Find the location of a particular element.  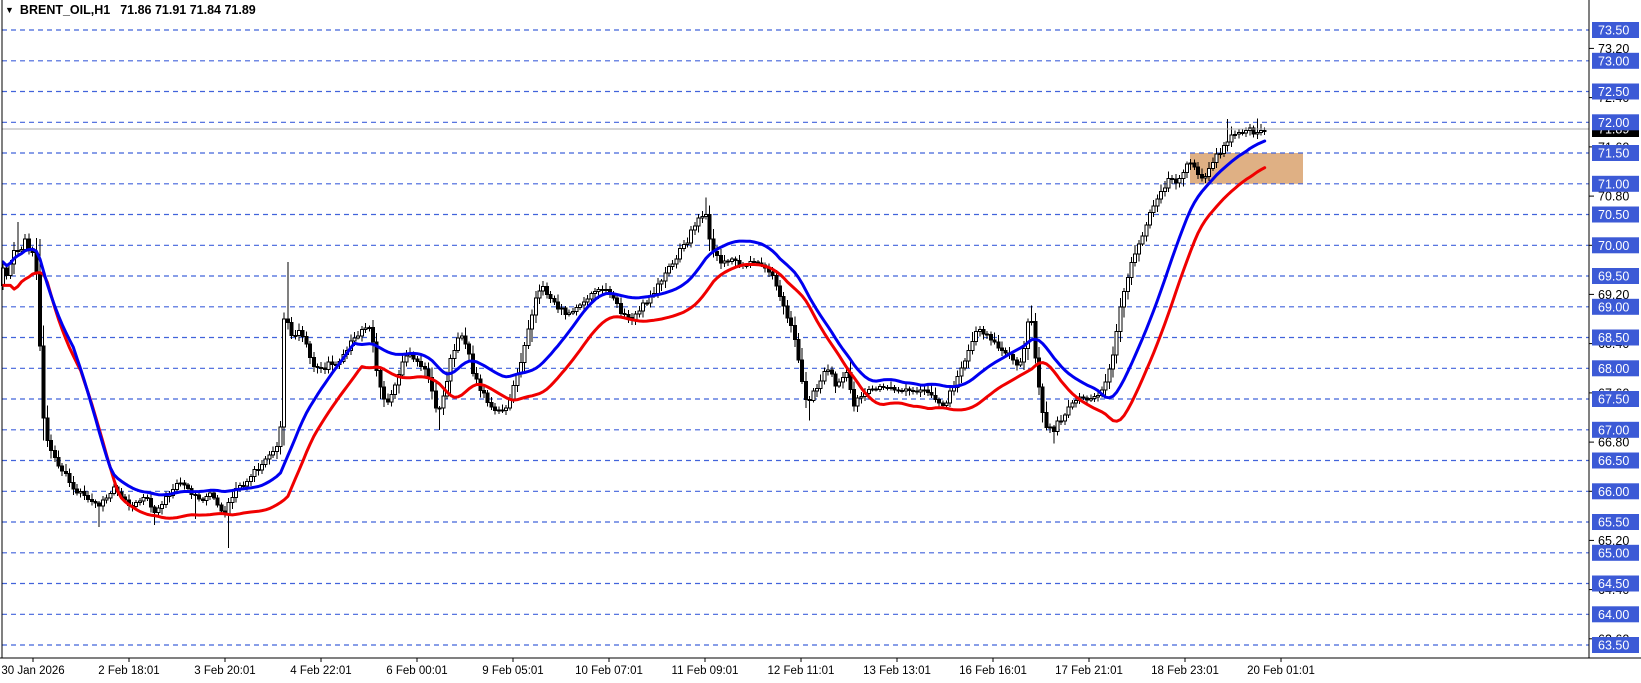

svg-text: 68.50 is located at coordinates (1613, 338).